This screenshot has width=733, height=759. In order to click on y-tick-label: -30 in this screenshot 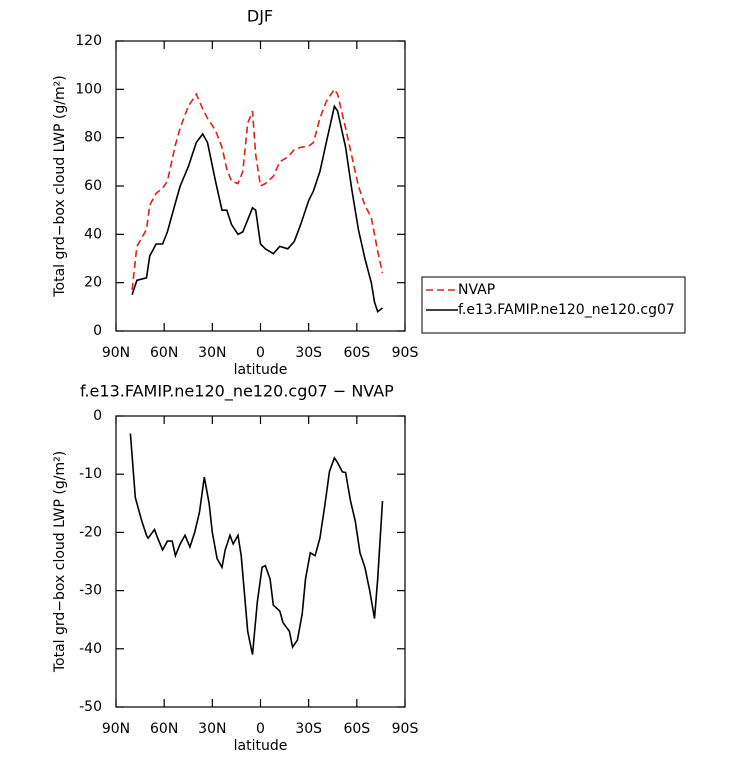, I will do `click(90, 591)`.